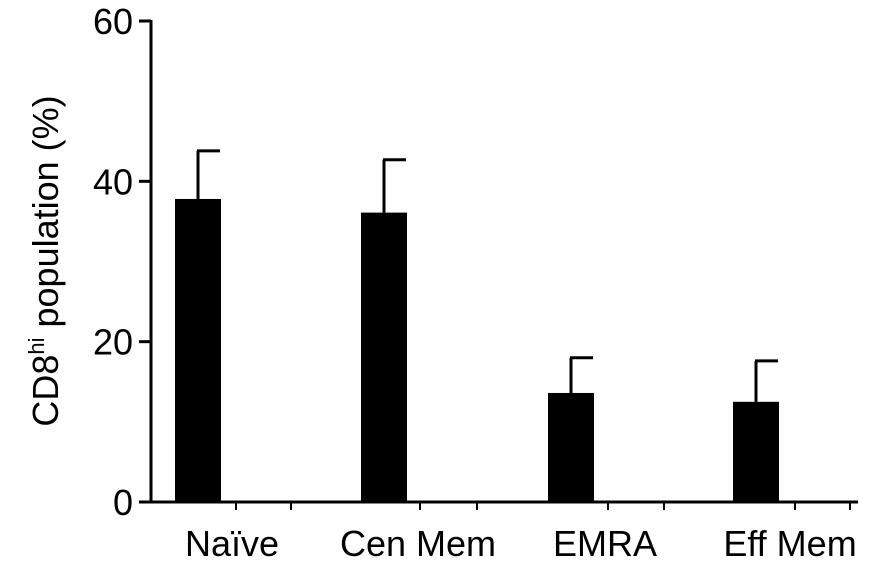  What do you see at coordinates (45, 216) in the screenshot?
I see `y-axis-label-rest: population (%)` at bounding box center [45, 216].